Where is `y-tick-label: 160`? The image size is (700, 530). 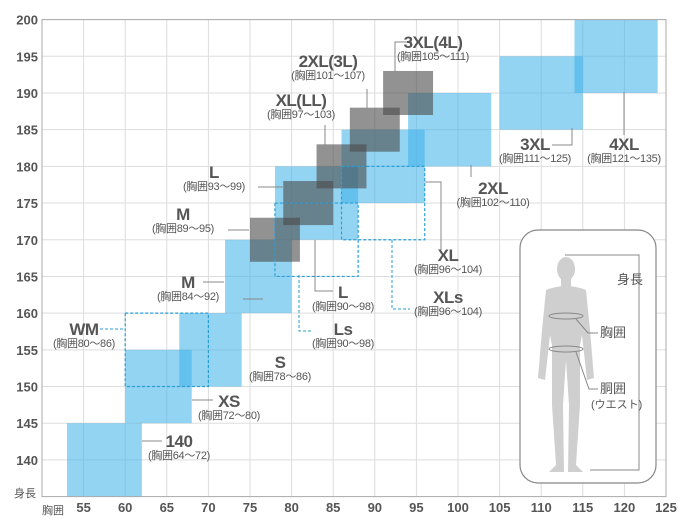
y-tick-label: 160 is located at coordinates (27, 313).